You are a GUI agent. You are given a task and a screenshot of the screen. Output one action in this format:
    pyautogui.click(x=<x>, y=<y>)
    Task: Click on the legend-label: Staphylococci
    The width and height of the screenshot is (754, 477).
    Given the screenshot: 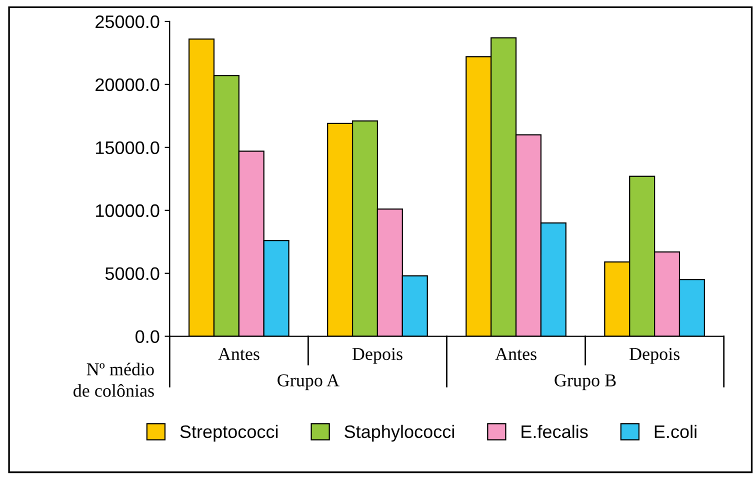 What is the action you would take?
    pyautogui.click(x=399, y=433)
    